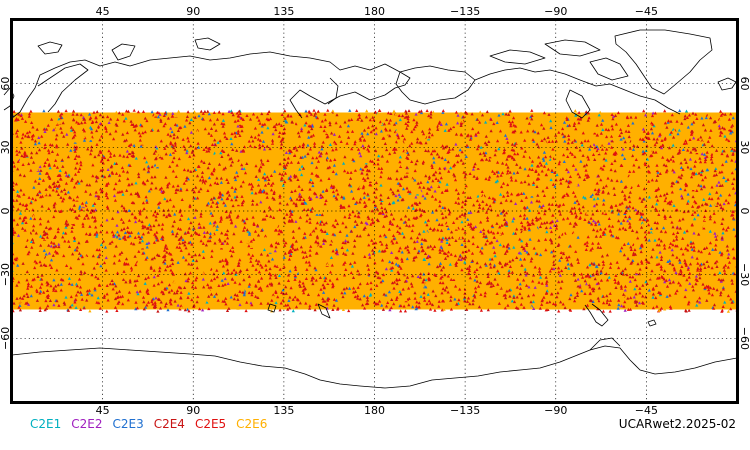 The image size is (750, 450). I want to click on dataset-label: UCARwet2.2025-02, so click(677, 424).